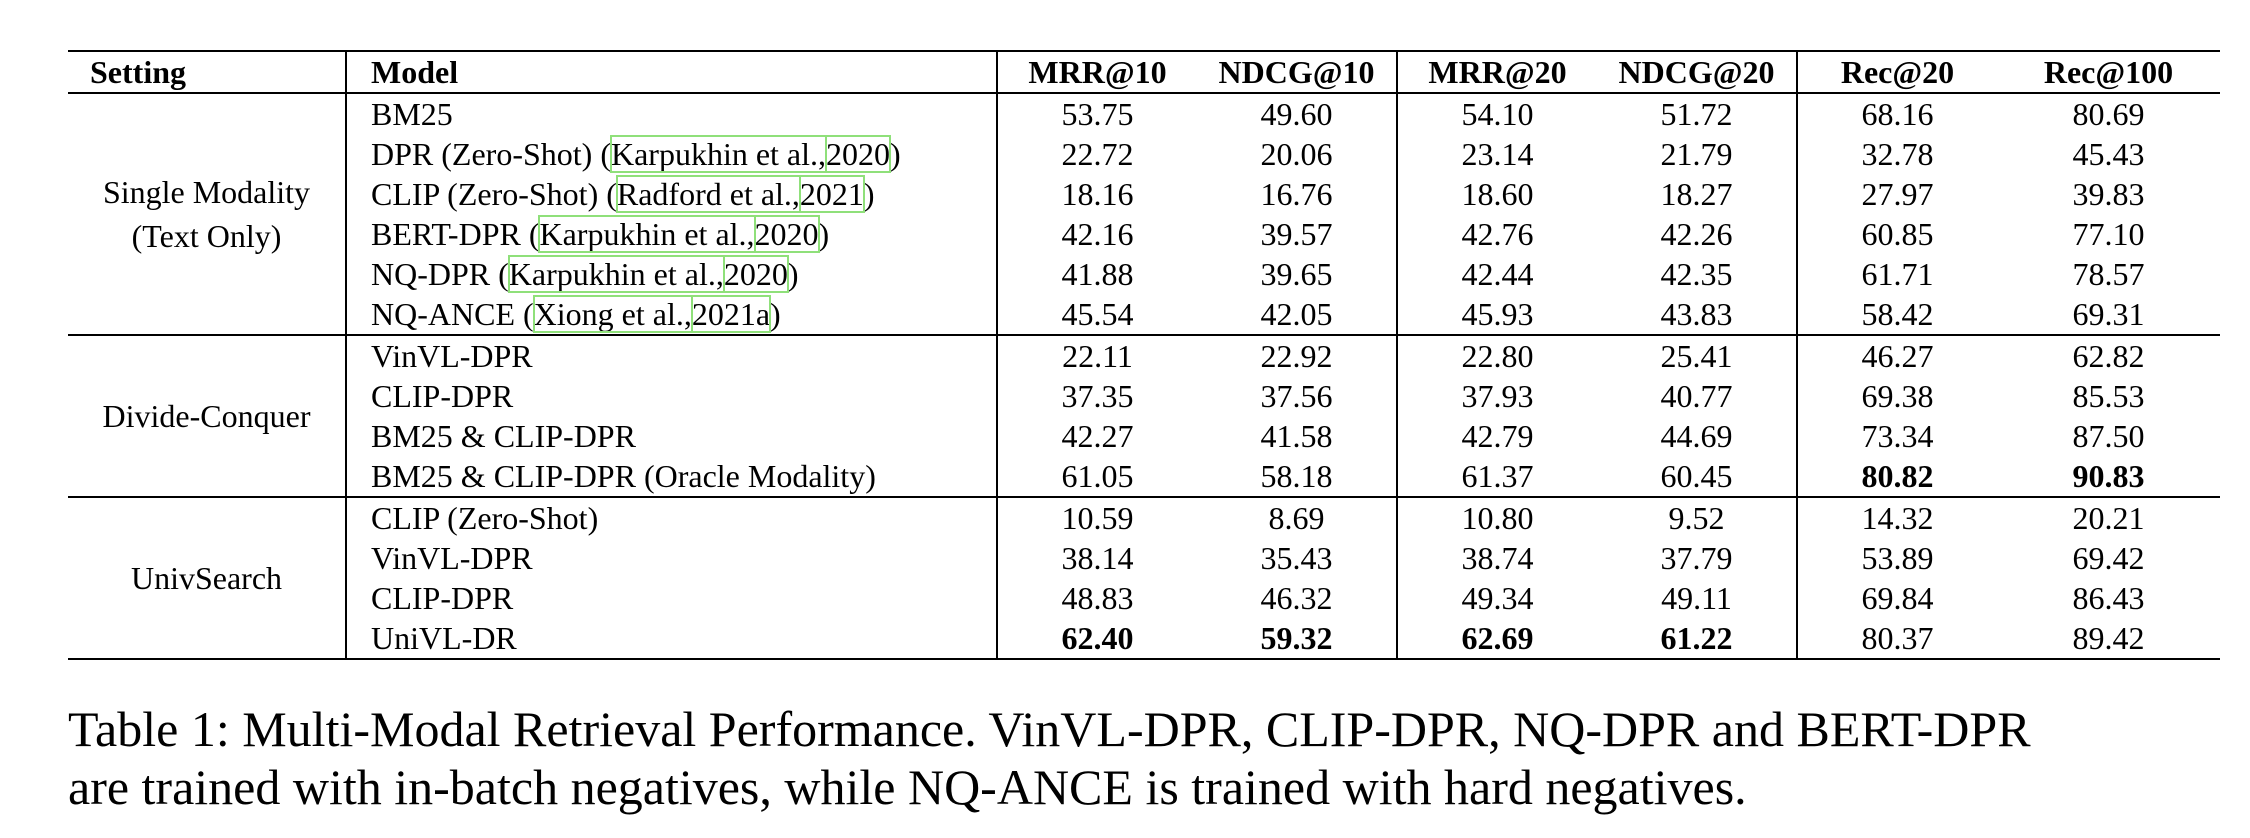 The width and height of the screenshot is (2250, 838). I want to click on model-cell: UniVL-DR, so click(672, 638).